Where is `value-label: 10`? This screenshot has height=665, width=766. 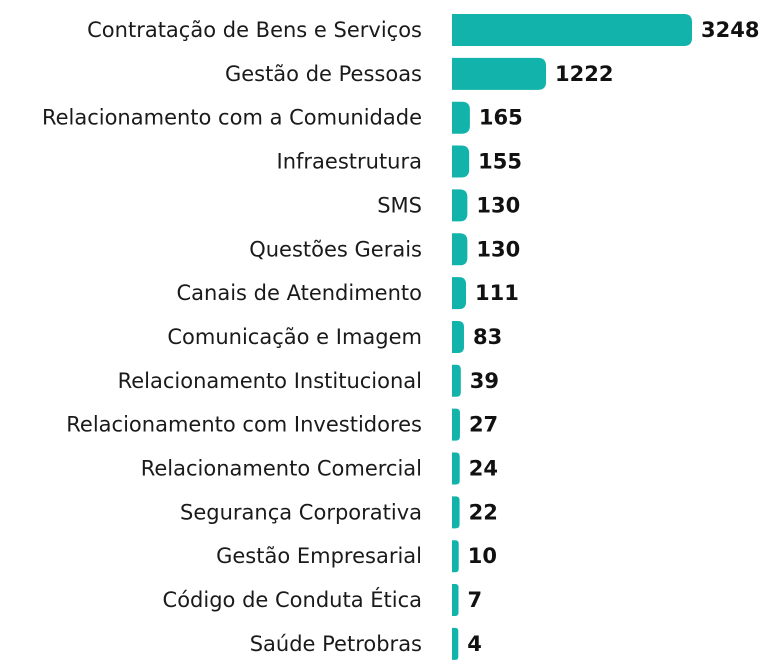 value-label: 10 is located at coordinates (482, 556).